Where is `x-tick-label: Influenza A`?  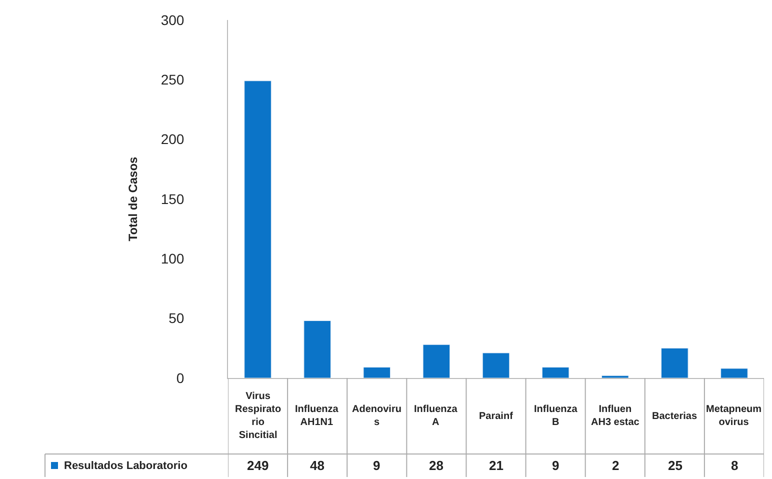 x-tick-label: Influenza A is located at coordinates (436, 416).